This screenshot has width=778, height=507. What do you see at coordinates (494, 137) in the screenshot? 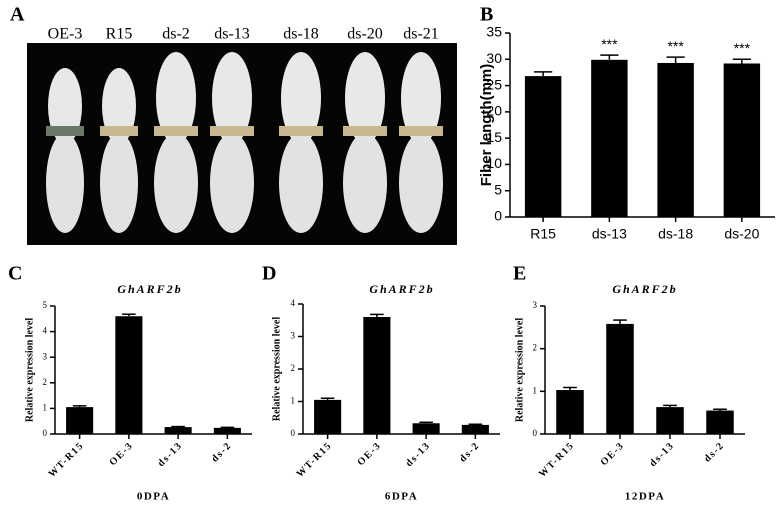
I see `y-tick-label: 15` at bounding box center [494, 137].